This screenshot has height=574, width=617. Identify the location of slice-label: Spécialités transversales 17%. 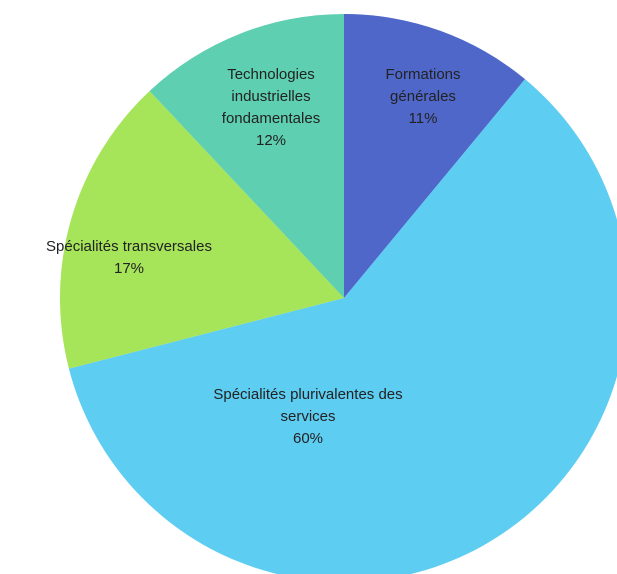
(129, 258).